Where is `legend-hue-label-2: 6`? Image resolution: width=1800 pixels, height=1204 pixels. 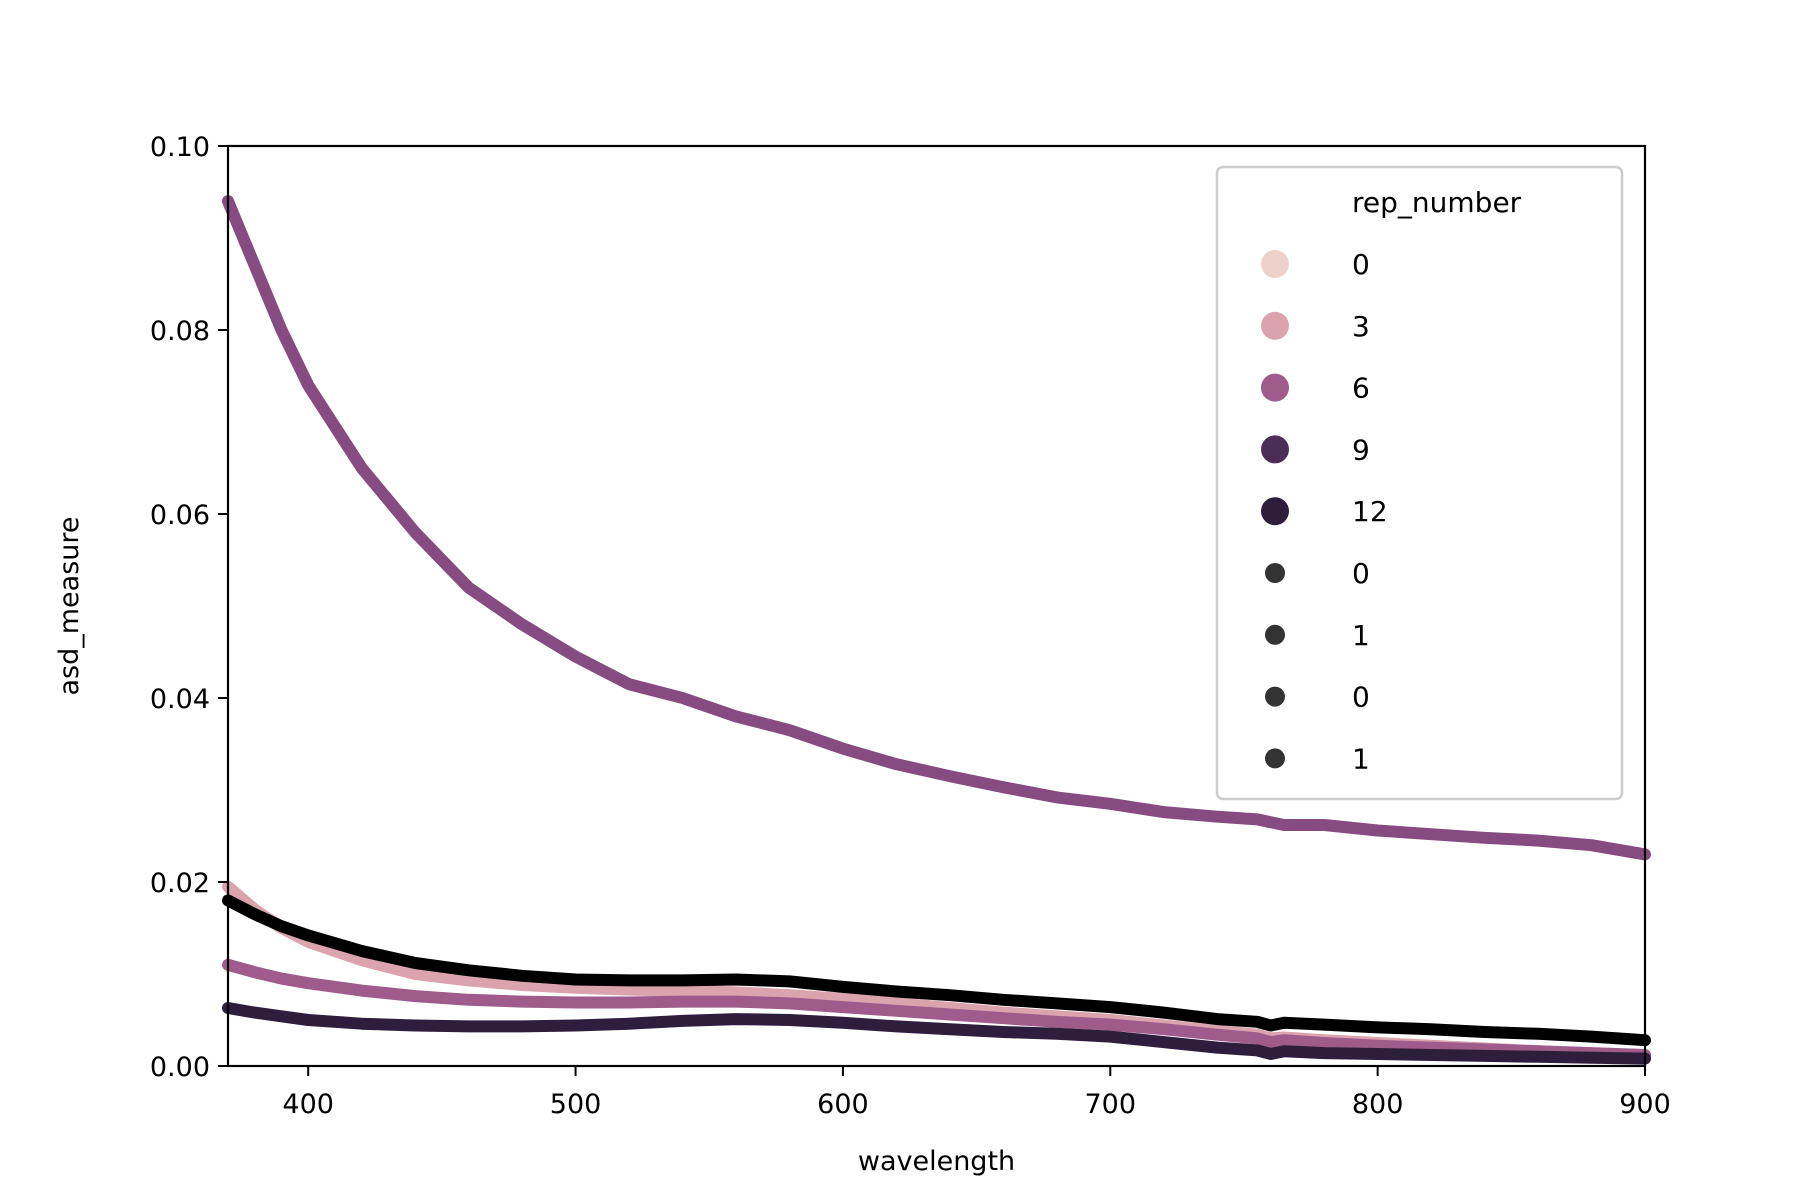
legend-hue-label-2: 6 is located at coordinates (1361, 388).